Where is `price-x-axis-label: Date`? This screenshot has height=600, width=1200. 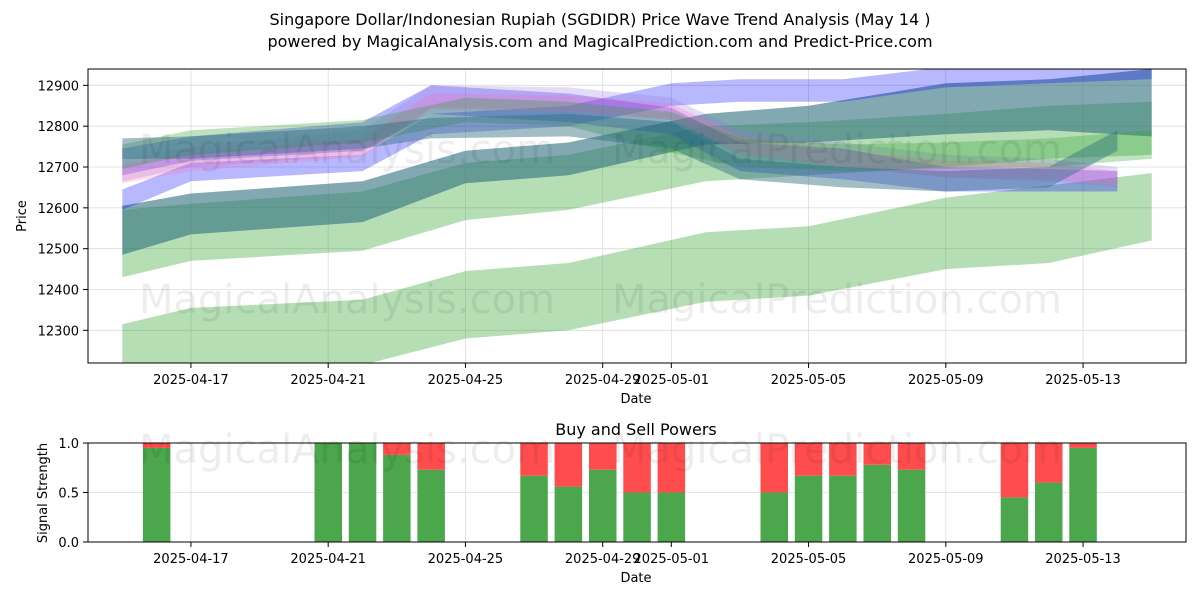
price-x-axis-label: Date is located at coordinates (635, 399).